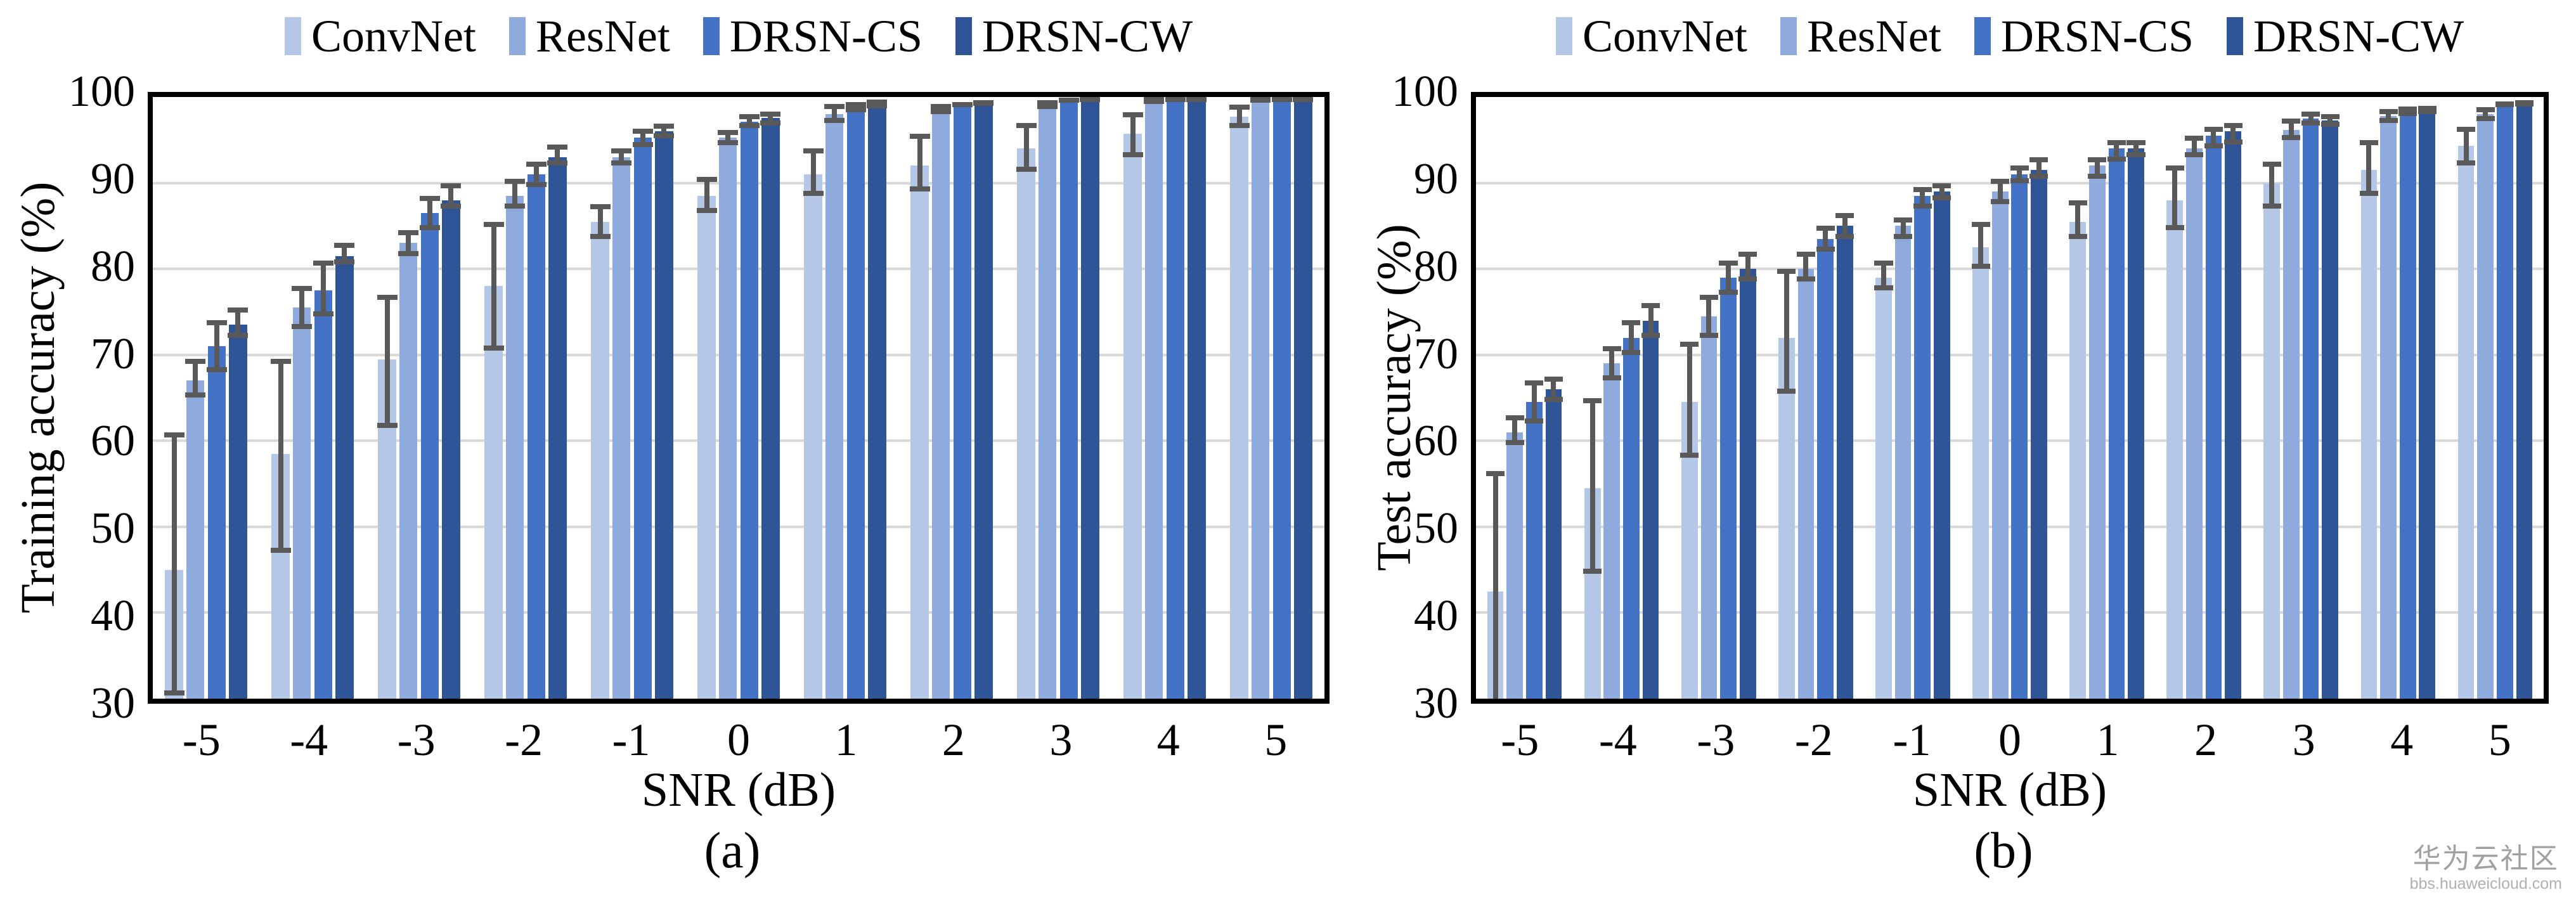 The width and height of the screenshot is (2576, 899). What do you see at coordinates (738, 740) in the screenshot?
I see `x-tick-label: 0` at bounding box center [738, 740].